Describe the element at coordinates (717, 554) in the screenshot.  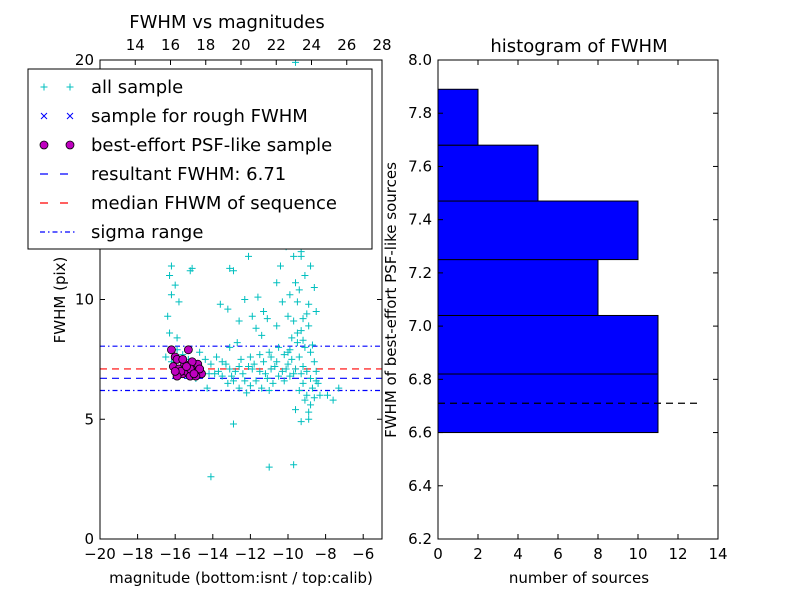
I see `x-tick-label: 14` at that location.